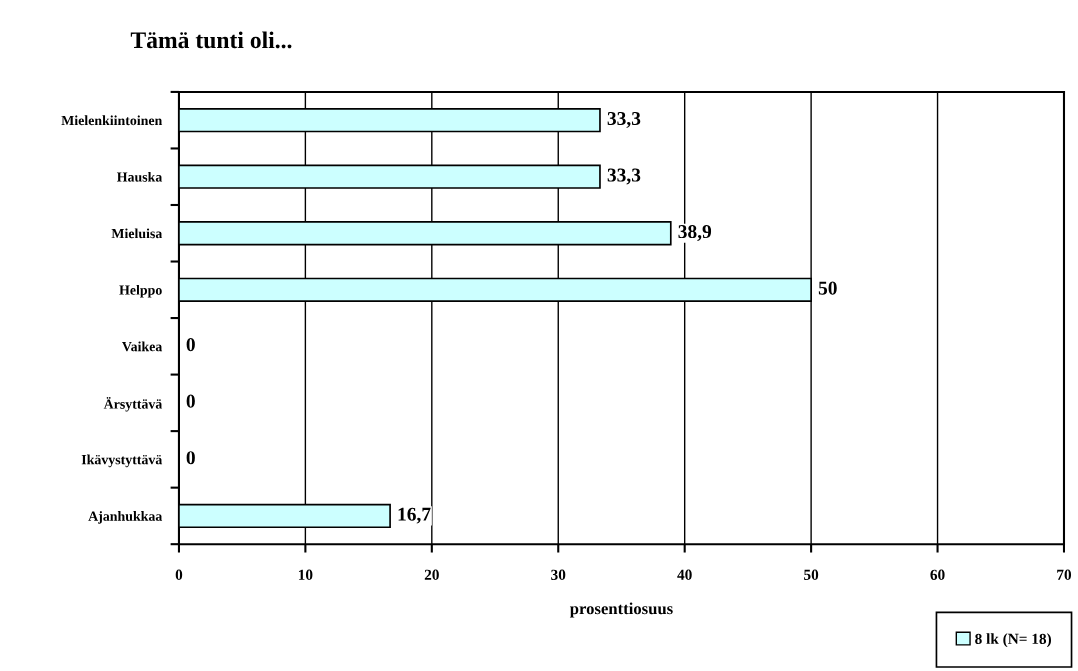 The width and height of the screenshot is (1078, 671). Describe the element at coordinates (1064, 574) in the screenshot. I see `x-tick-label: 70` at that location.